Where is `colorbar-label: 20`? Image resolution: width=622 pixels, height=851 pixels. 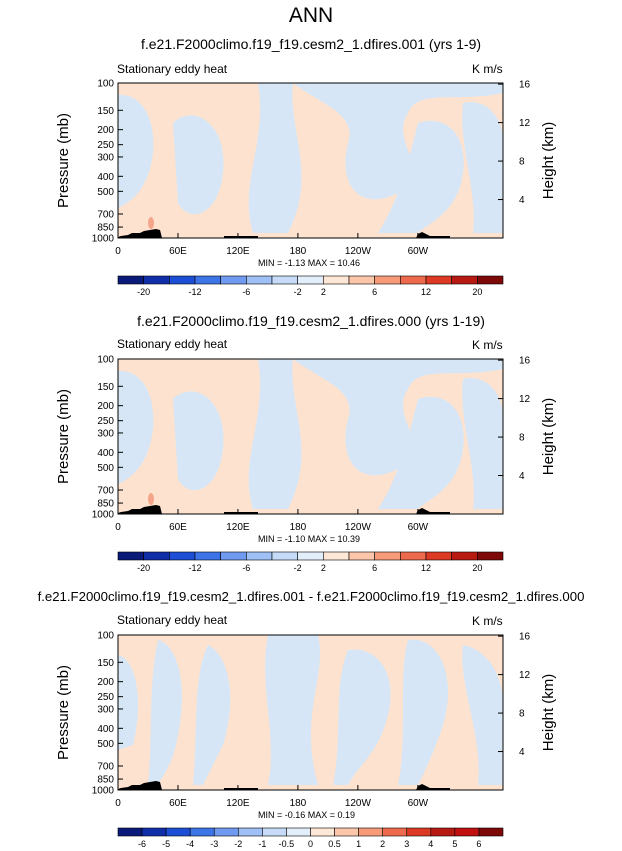 colorbar-label: 20 is located at coordinates (477, 292).